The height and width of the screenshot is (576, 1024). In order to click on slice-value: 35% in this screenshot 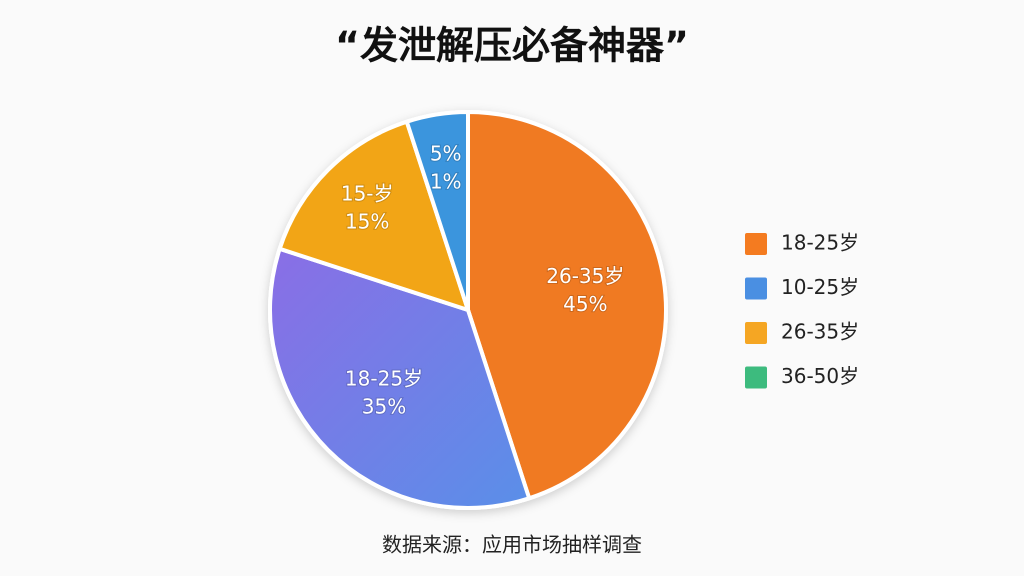, I will do `click(384, 407)`.